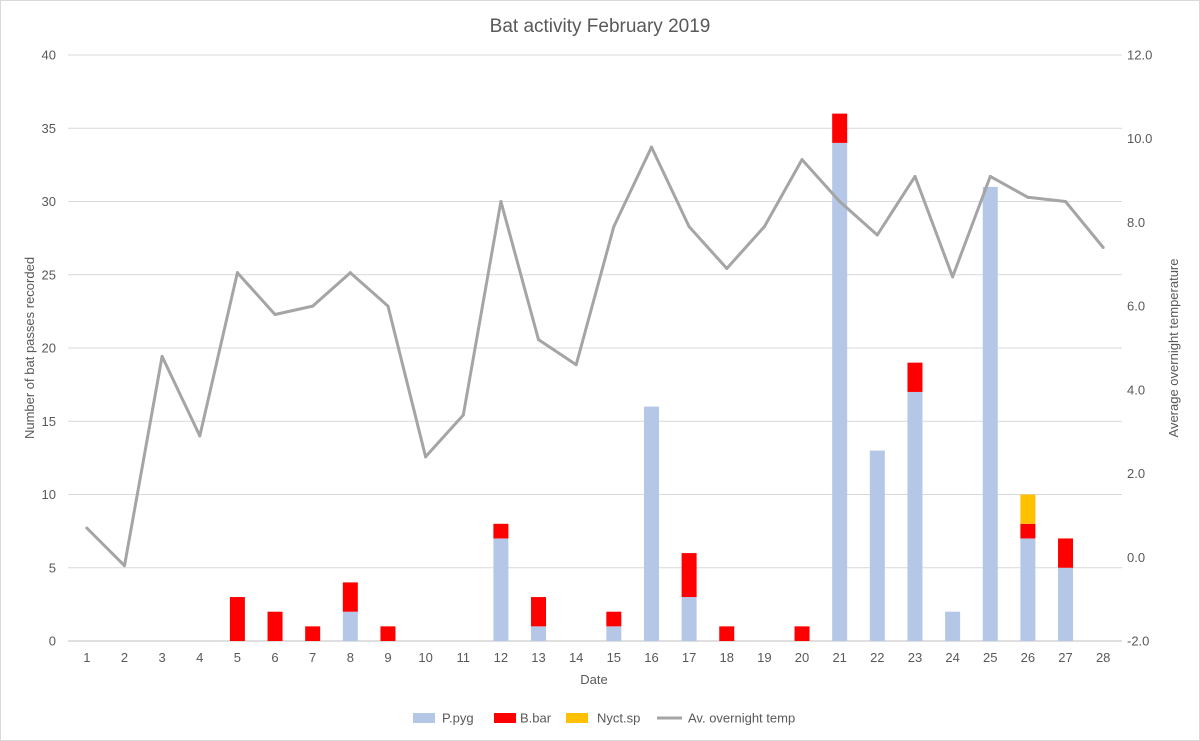 Image resolution: width=1200 pixels, height=741 pixels. What do you see at coordinates (274, 657) in the screenshot?
I see `x-tick-label: 6` at bounding box center [274, 657].